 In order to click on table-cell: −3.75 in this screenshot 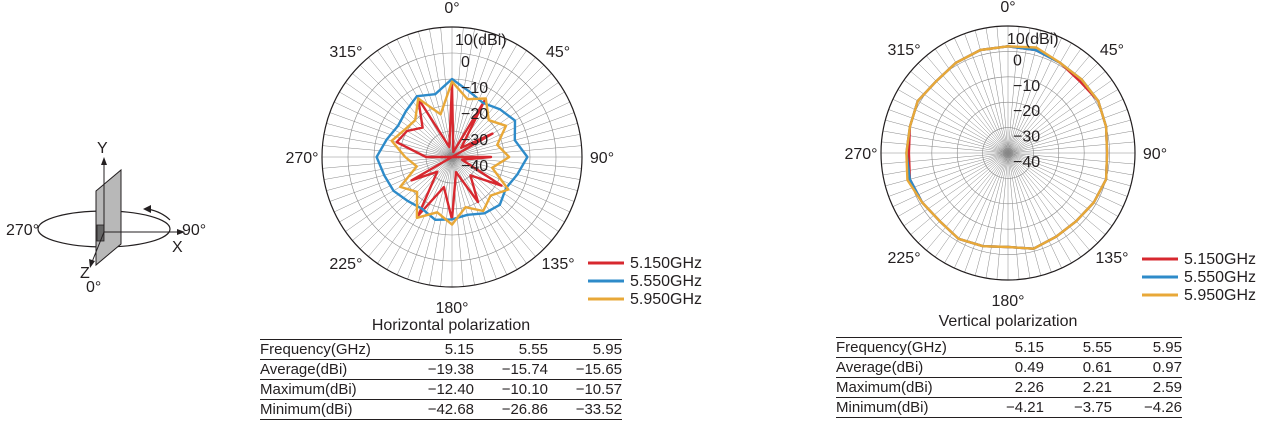, I will do `click(1093, 407)`.